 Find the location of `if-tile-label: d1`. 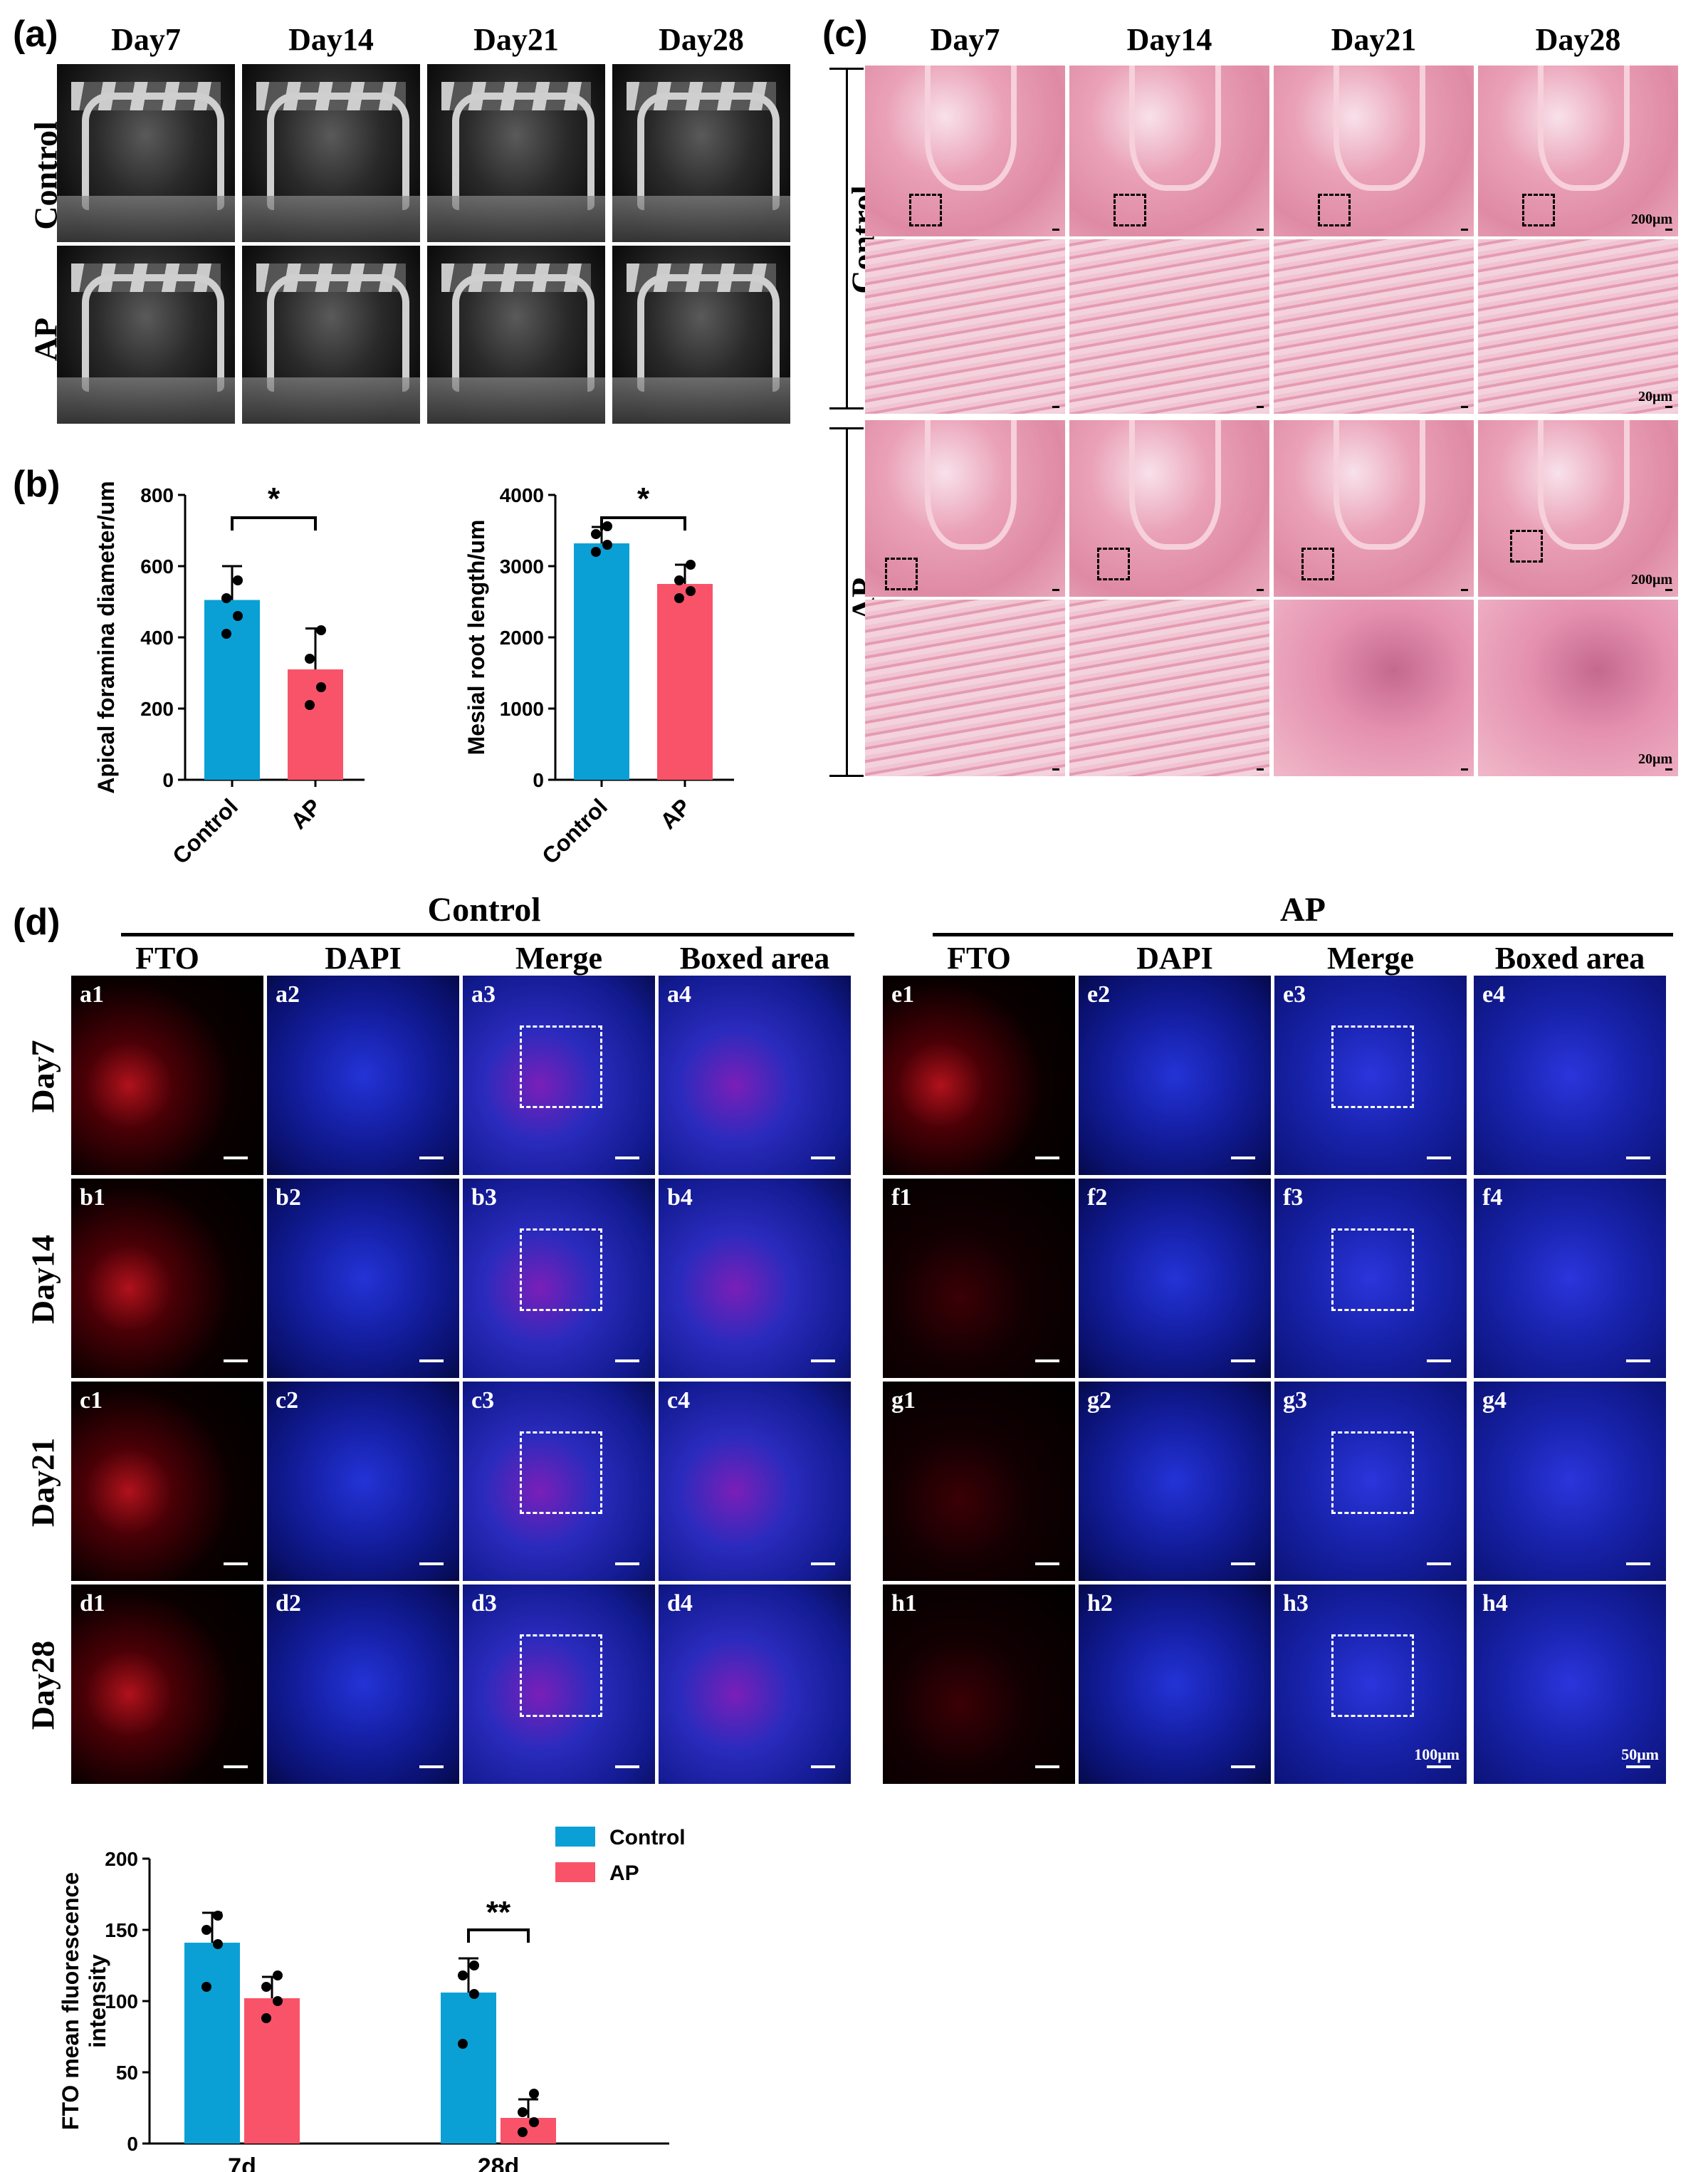

if-tile-label: d1 is located at coordinates (92, 1604).